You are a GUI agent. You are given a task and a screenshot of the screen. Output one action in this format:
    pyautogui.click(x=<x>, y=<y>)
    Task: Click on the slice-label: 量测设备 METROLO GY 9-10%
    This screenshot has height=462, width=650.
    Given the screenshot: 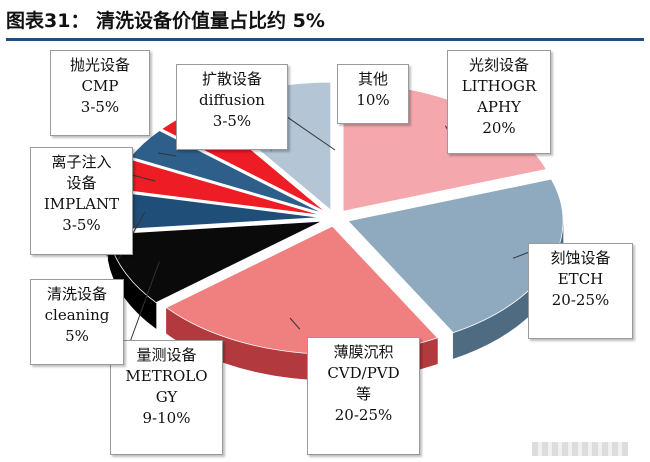 What is the action you would take?
    pyautogui.click(x=166, y=397)
    